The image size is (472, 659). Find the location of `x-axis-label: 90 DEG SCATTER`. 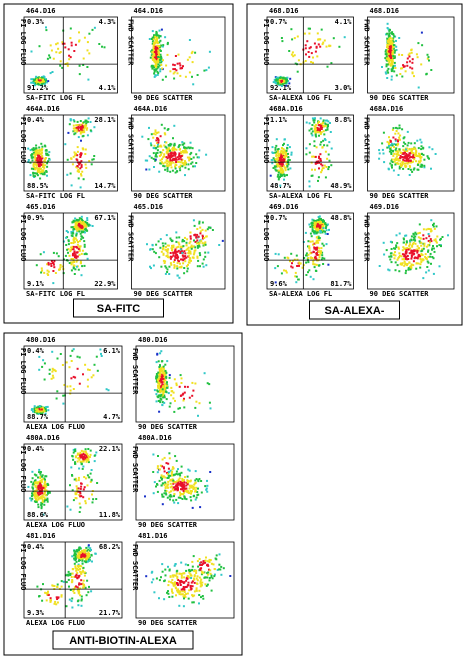

x-axis-label: 90 DEG SCATTER is located at coordinates (168, 525).